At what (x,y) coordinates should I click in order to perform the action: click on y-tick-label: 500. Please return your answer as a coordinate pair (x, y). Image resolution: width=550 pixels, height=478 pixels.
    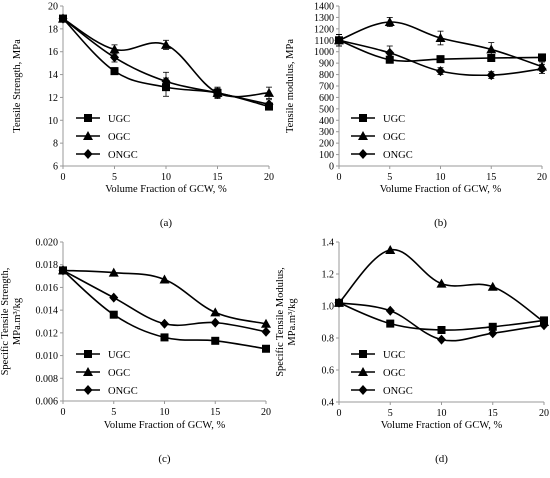
    Looking at the image, I should click on (326, 109).